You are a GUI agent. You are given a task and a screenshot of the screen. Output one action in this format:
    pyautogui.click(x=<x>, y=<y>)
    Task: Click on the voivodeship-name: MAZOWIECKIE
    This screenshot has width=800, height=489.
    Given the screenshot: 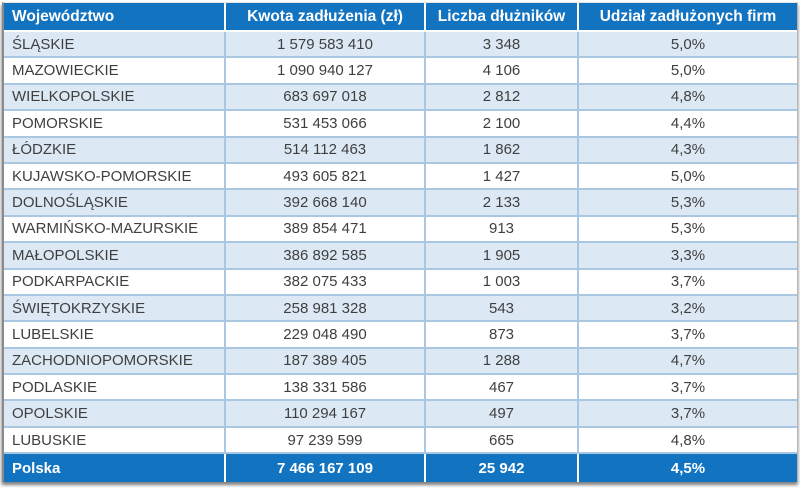 What is the action you would take?
    pyautogui.click(x=115, y=71)
    